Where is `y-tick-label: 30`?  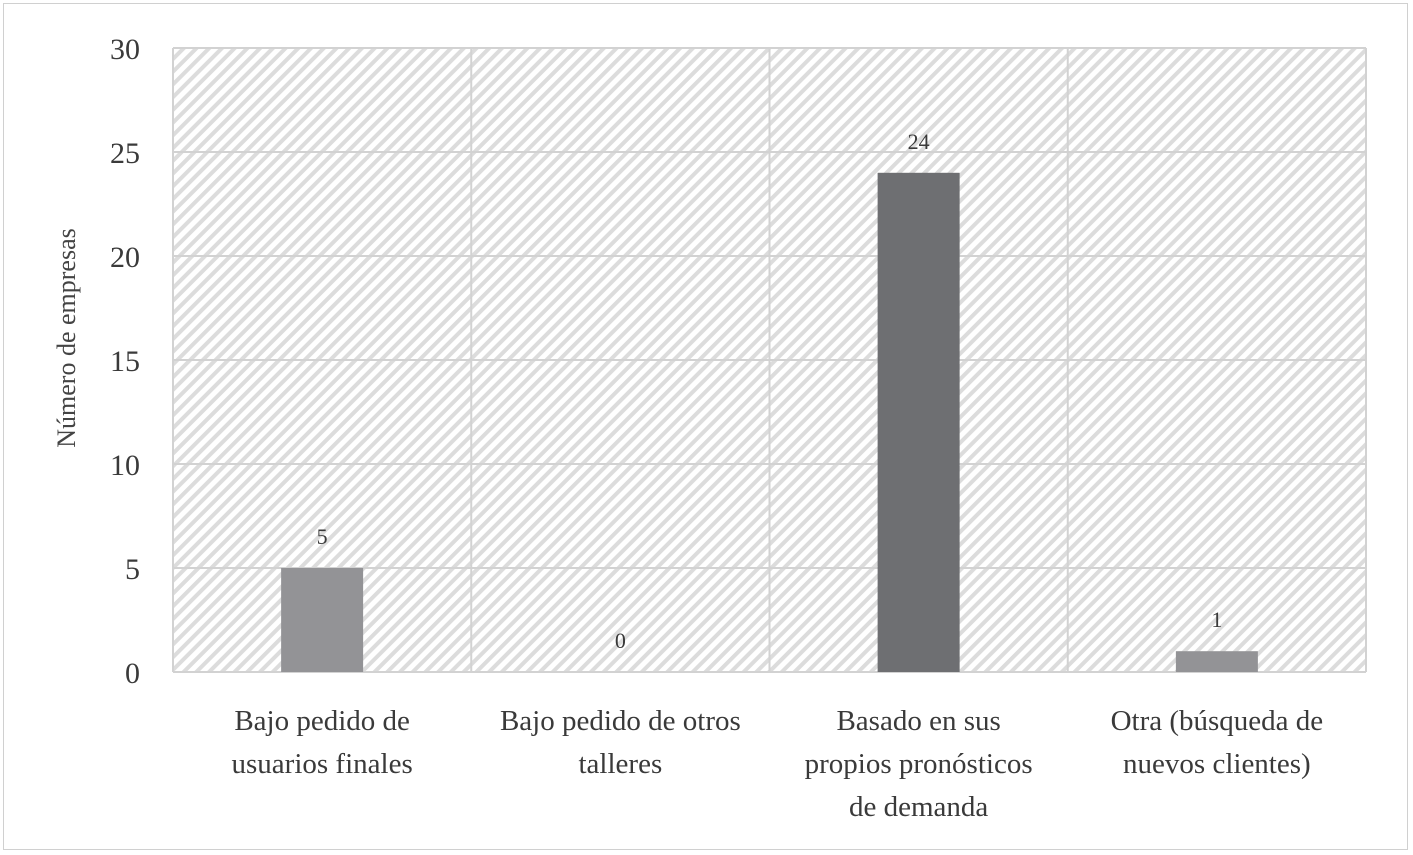
y-tick-label: 30 is located at coordinates (125, 49).